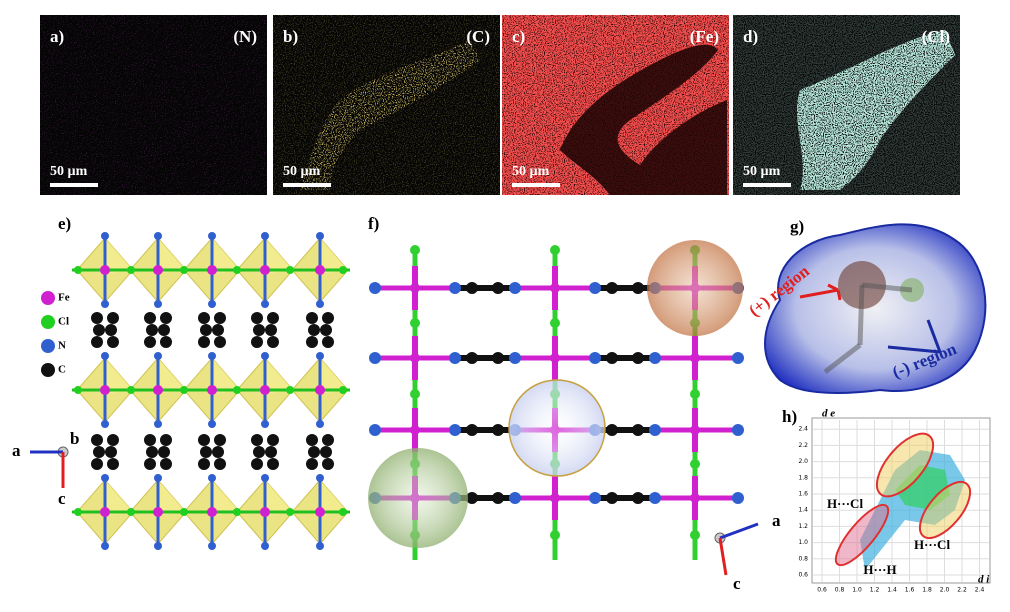 This screenshot has height=612, width=1010. Describe the element at coordinates (57, 36) in the screenshot. I see `panel-label: a)` at that location.